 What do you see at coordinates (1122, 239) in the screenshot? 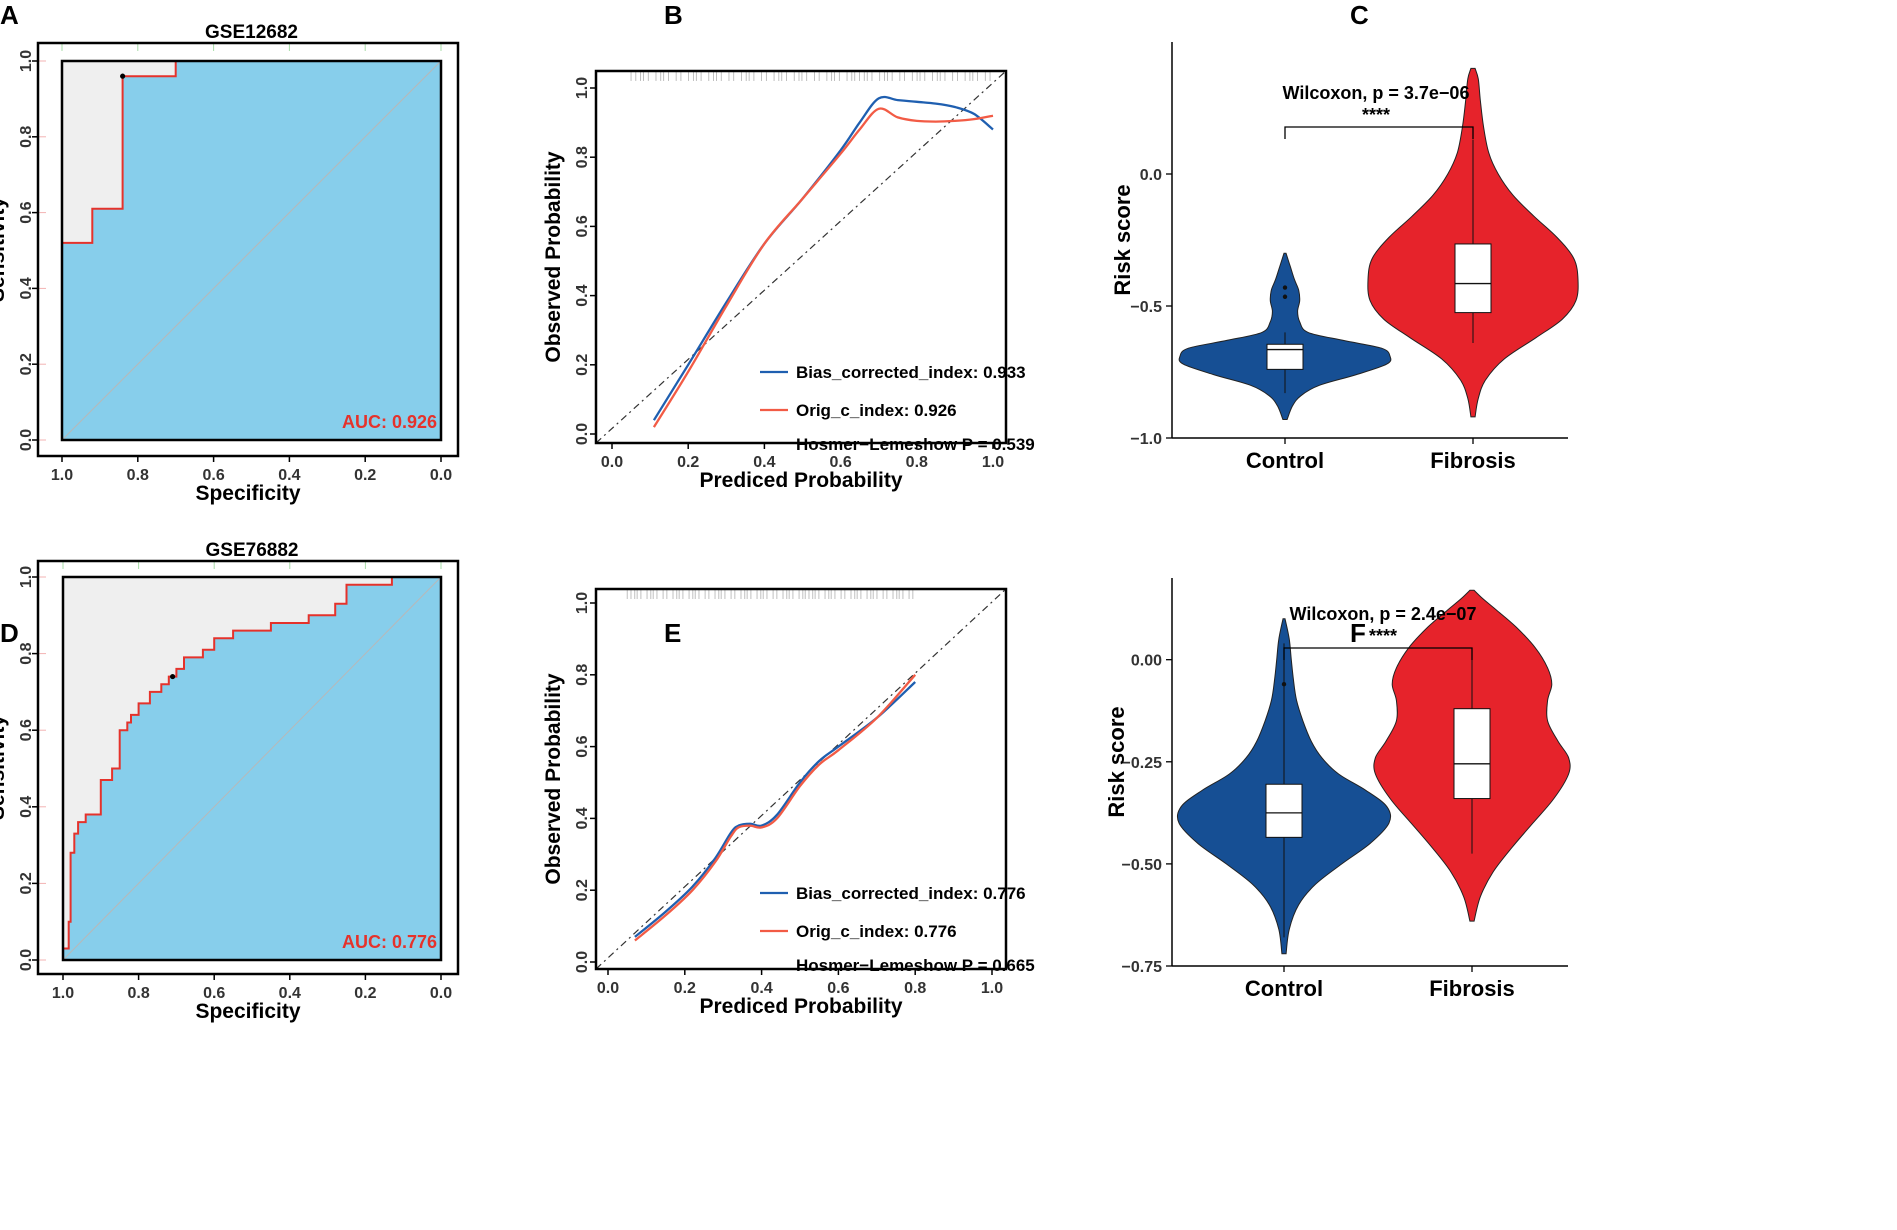
I see `y-axis-label: Risk score` at bounding box center [1122, 239].